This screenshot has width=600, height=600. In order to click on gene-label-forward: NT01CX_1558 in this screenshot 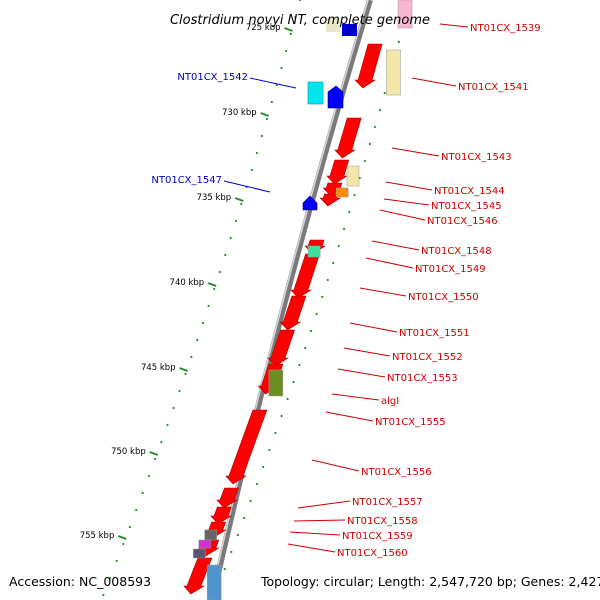, I will do `click(382, 521)`.